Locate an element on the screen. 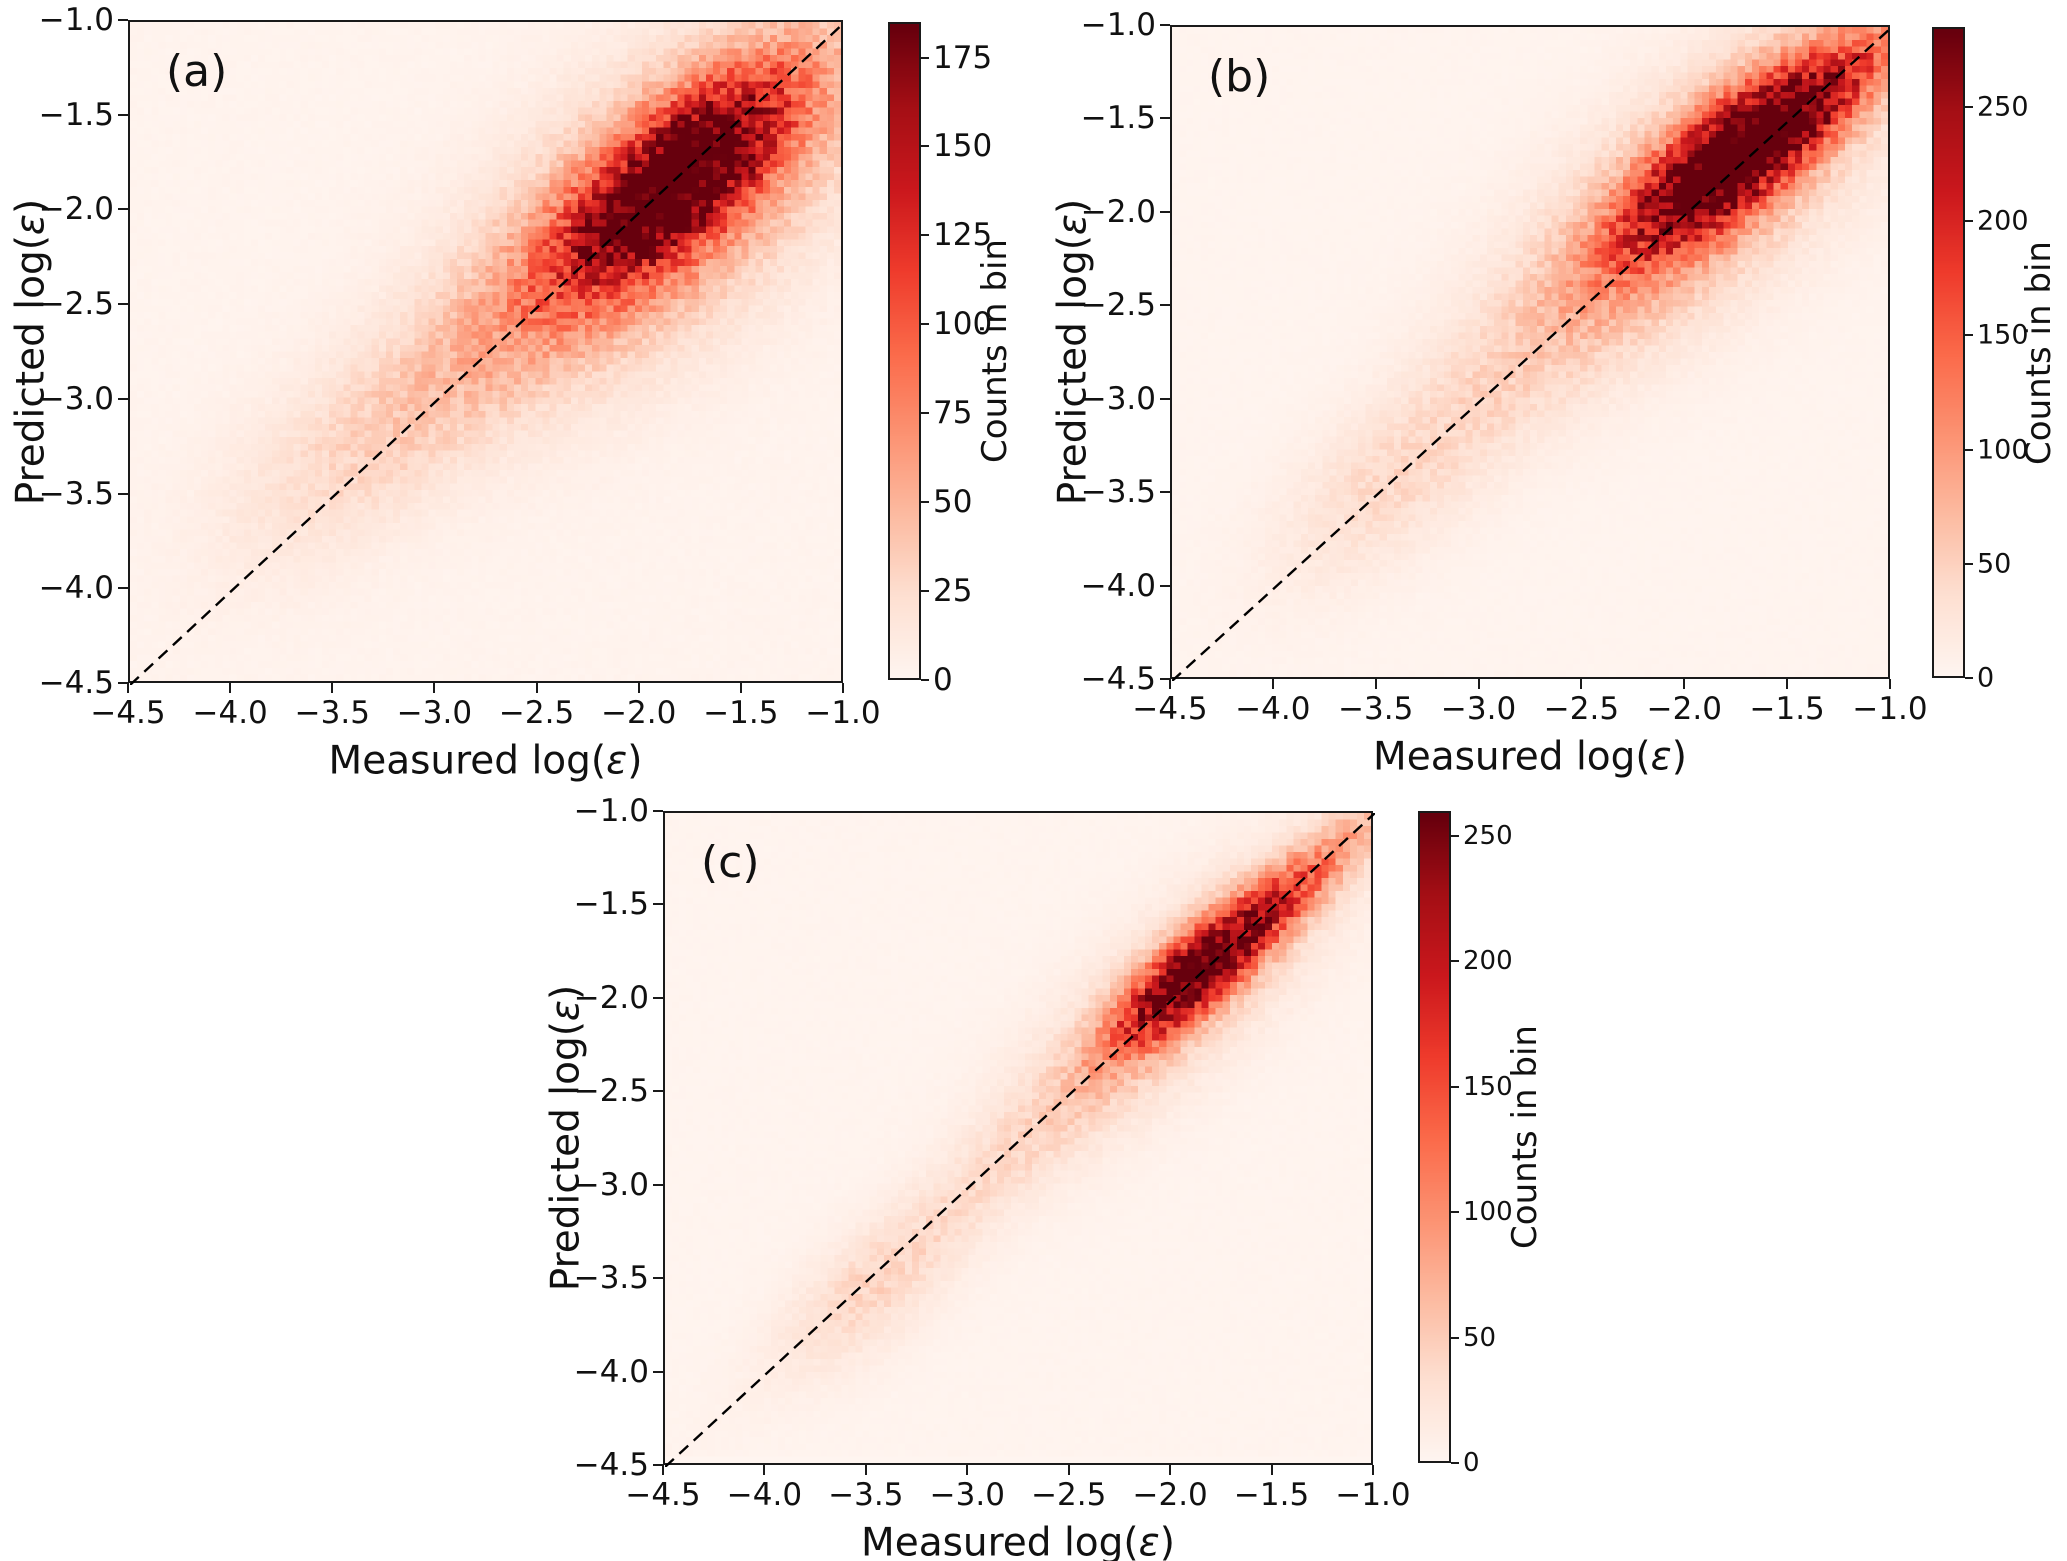 This screenshot has height=1561, width=2067. identity-line-b is located at coordinates (1532, 354).